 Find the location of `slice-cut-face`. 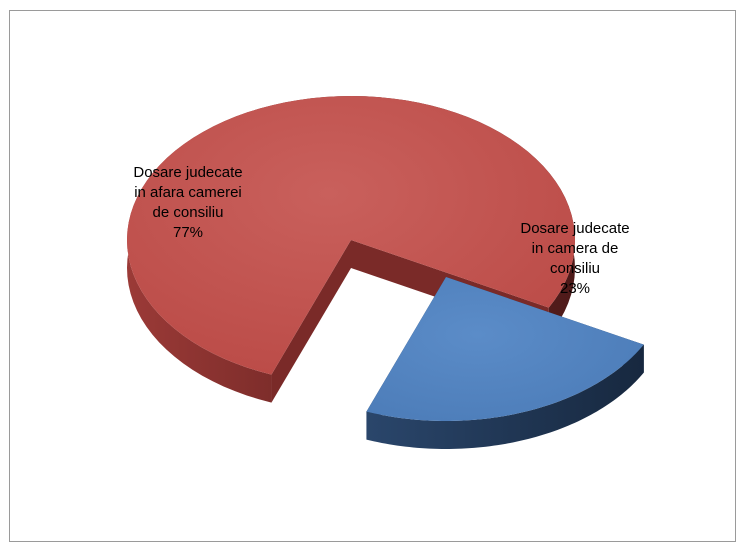

slice-cut-face is located at coordinates (311, 321).